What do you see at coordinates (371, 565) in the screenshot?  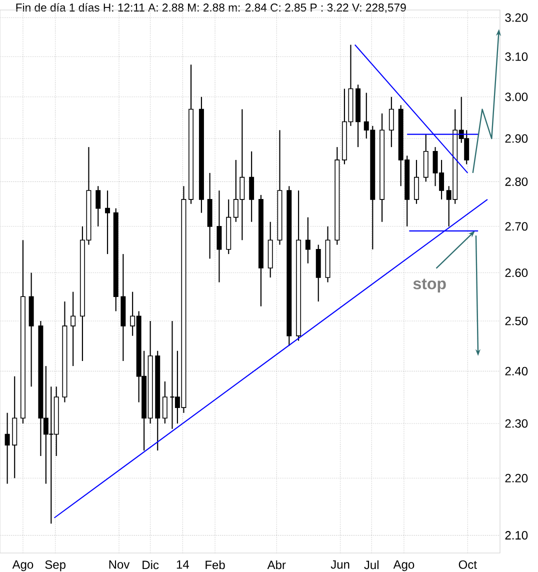 I see `x-tick-label: Jul` at bounding box center [371, 565].